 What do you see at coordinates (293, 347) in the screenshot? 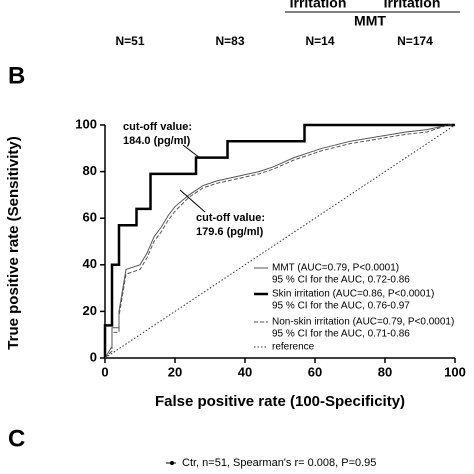
I see `legend-label: reference` at bounding box center [293, 347].